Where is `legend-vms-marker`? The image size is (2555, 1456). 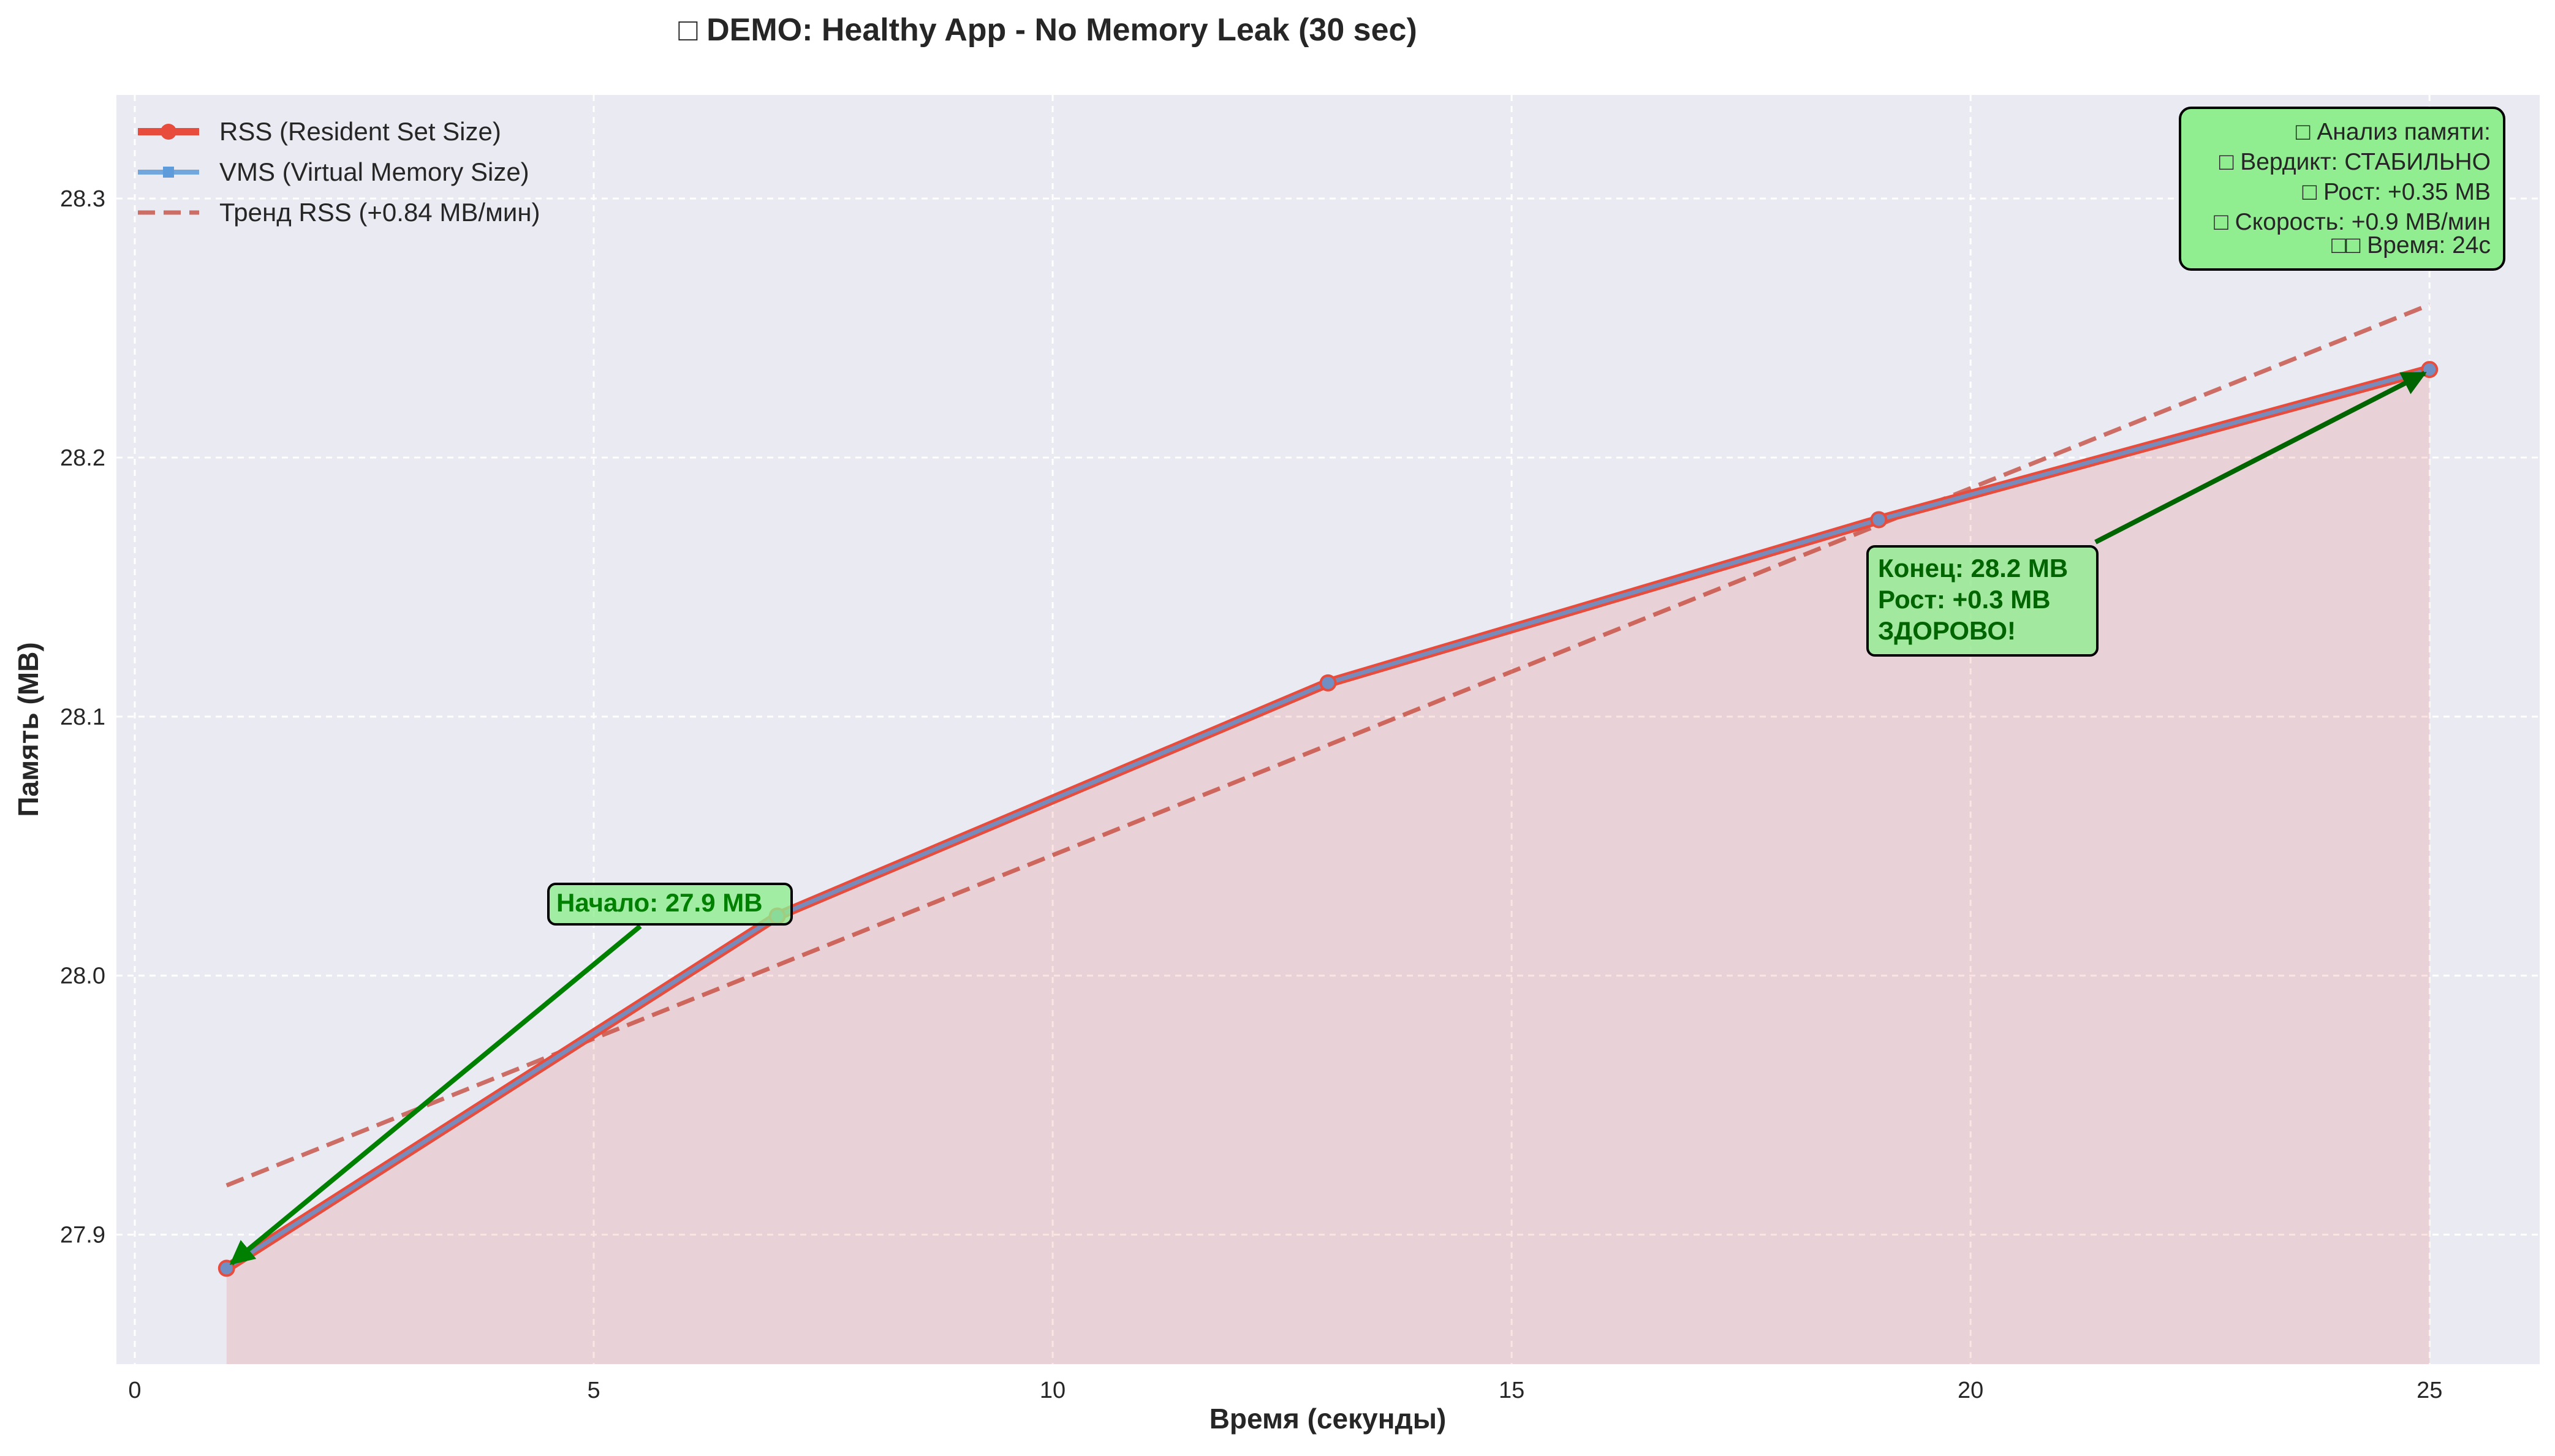 legend-vms-marker is located at coordinates (168, 172).